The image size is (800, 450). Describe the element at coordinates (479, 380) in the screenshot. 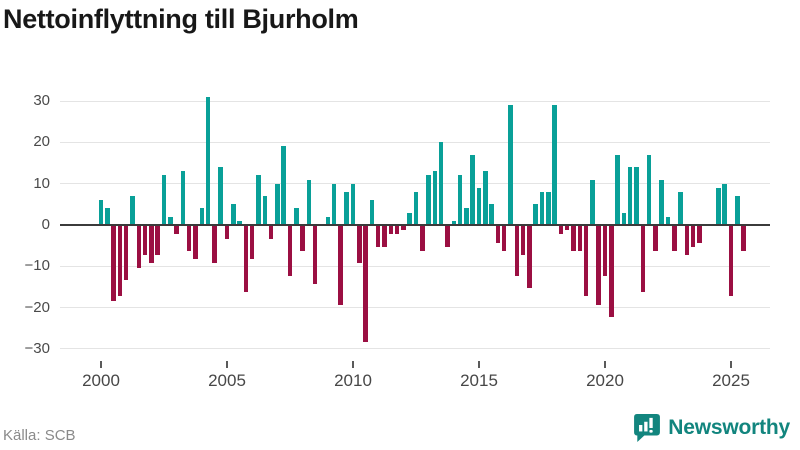

I see `x-axis-tick-label: 2015` at that location.